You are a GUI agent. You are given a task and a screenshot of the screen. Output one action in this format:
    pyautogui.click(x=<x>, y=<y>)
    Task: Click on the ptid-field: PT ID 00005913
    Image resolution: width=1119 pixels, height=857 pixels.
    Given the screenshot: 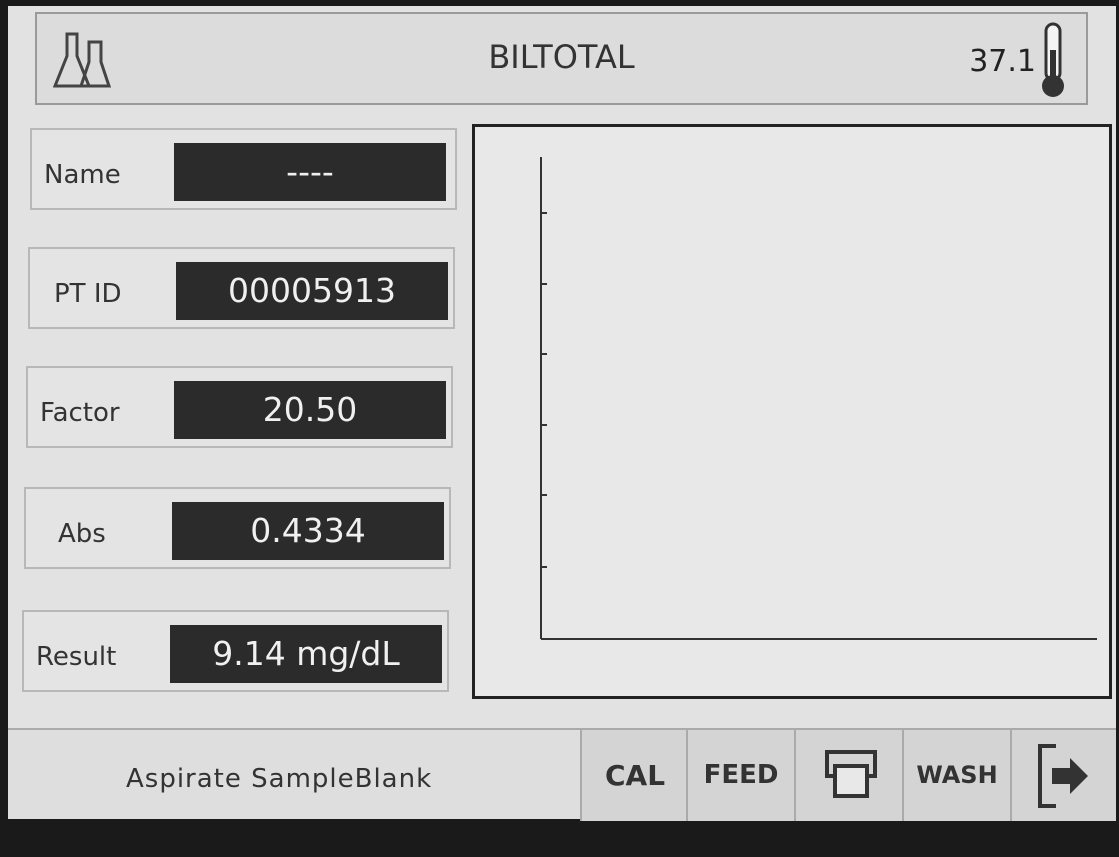 What is the action you would take?
    pyautogui.click(x=241, y=288)
    